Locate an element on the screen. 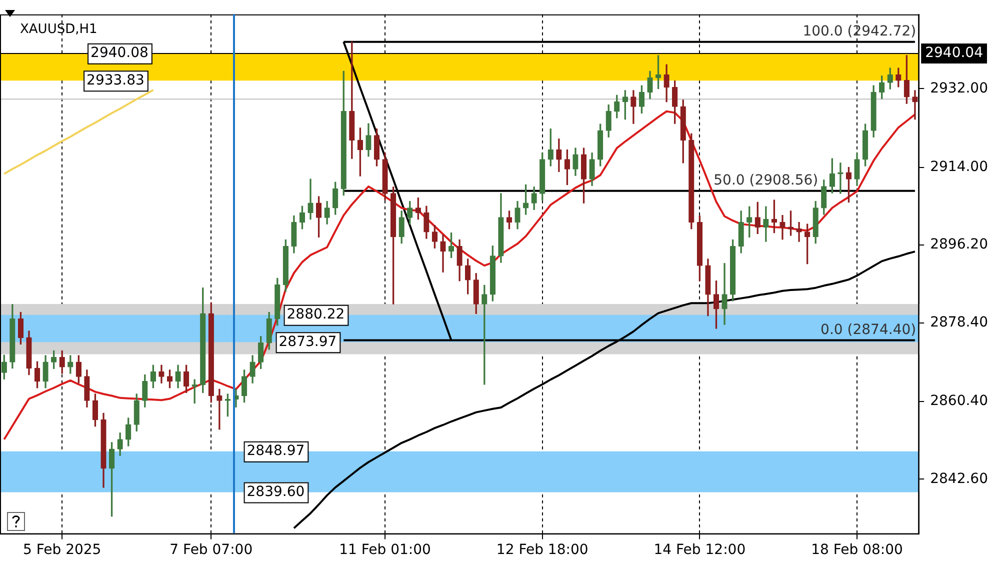 The height and width of the screenshot is (562, 1000). y-tick-label: 2842.60 is located at coordinates (959, 478).